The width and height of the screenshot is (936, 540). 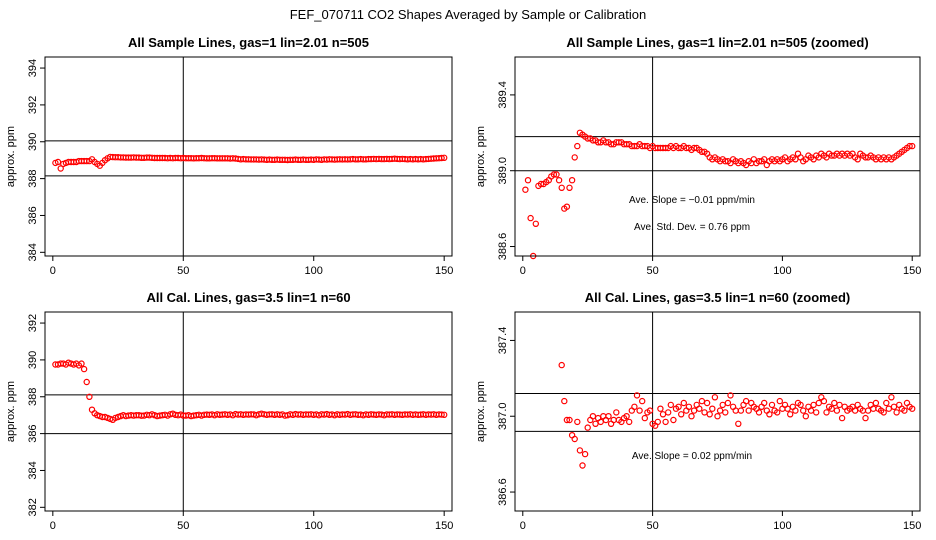 I want to click on y-tick-label: 384, so click(x=33, y=470).